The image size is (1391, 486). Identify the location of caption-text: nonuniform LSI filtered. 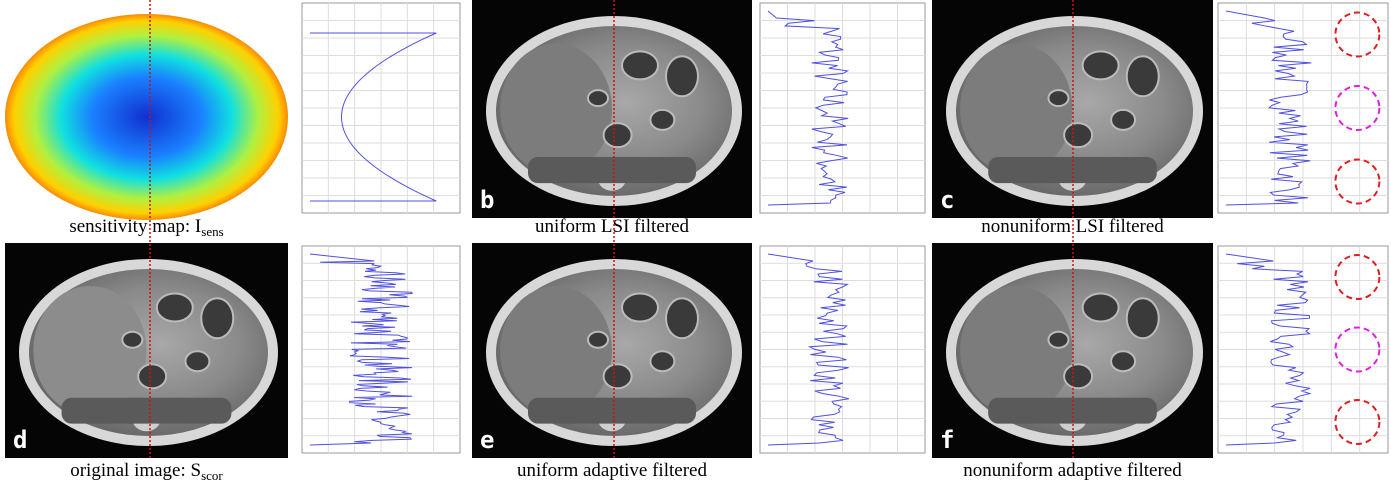
(1072, 226).